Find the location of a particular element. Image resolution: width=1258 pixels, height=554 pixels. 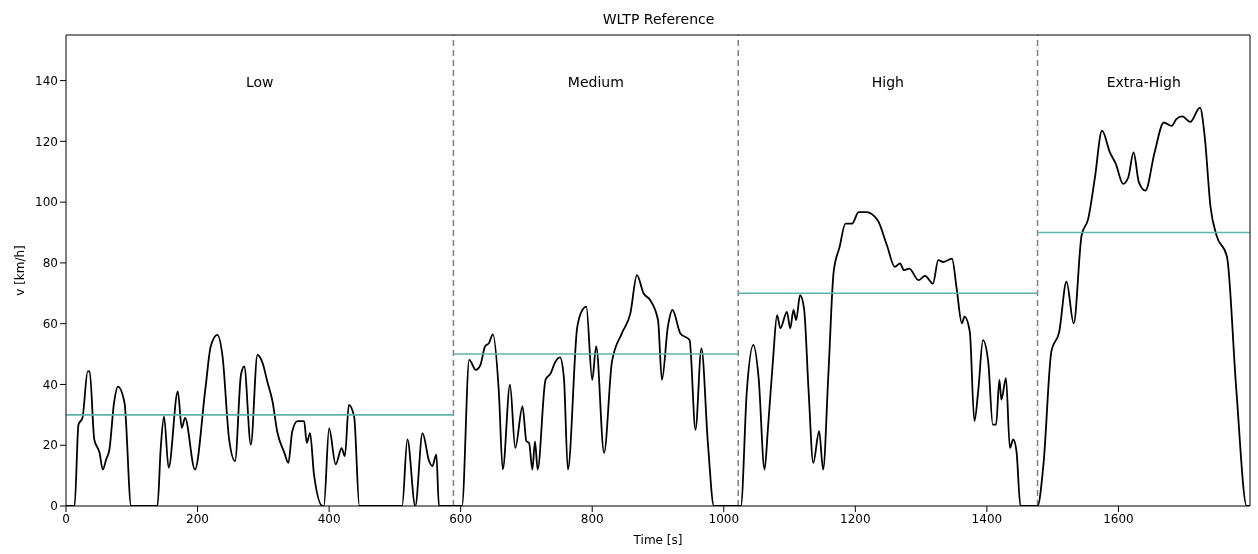

chart-title: WLTP Reference is located at coordinates (658, 19).